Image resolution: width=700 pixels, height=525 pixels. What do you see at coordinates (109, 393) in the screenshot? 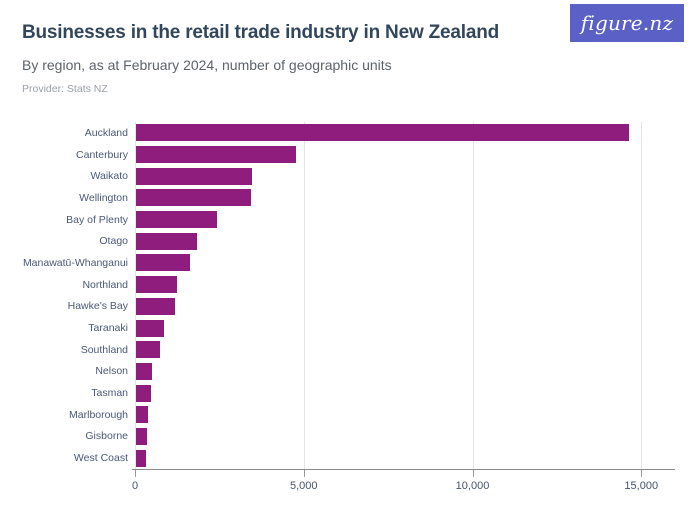
I see `y-axis-label: Tasman` at bounding box center [109, 393].